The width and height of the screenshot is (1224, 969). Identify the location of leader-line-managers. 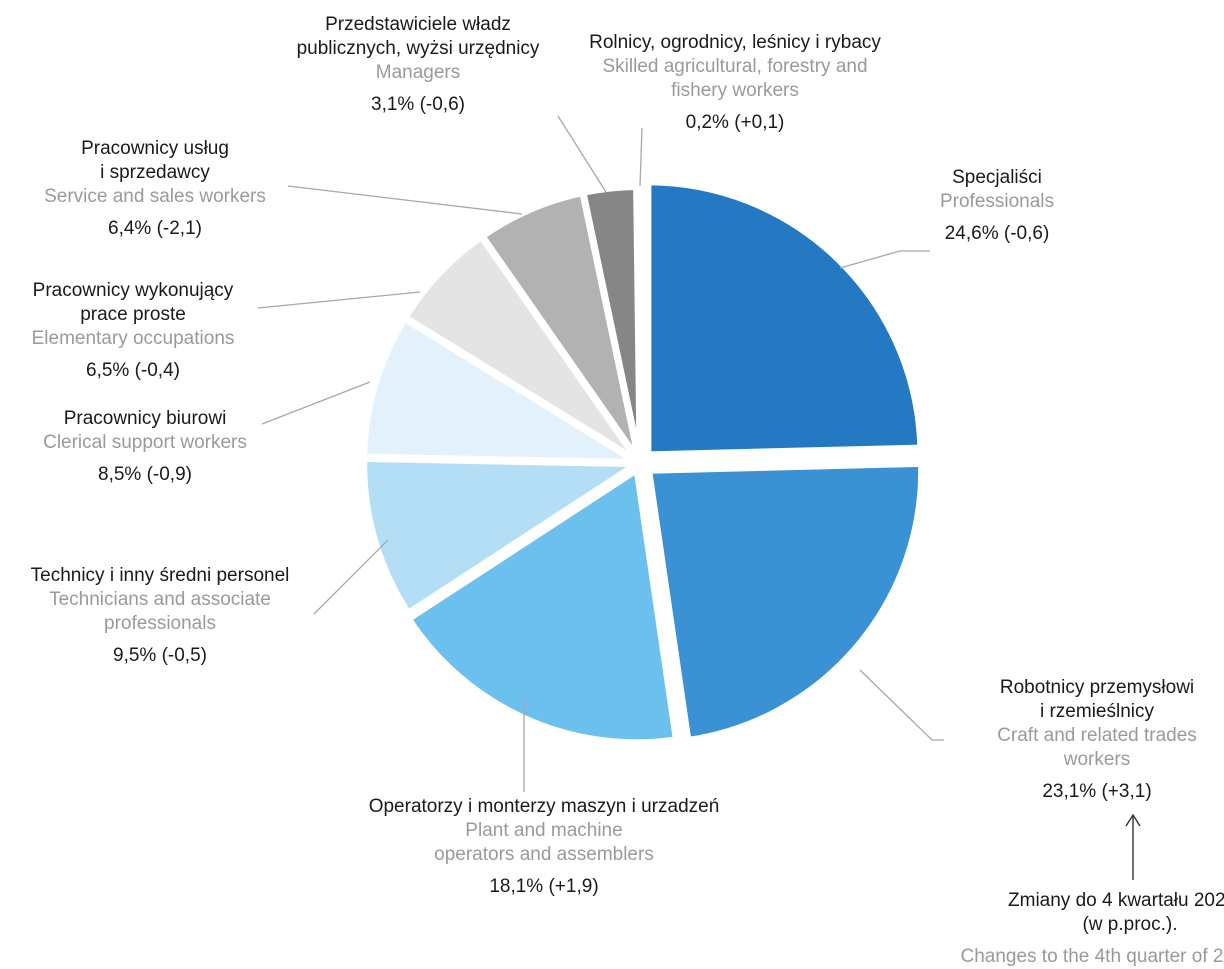
(582, 154).